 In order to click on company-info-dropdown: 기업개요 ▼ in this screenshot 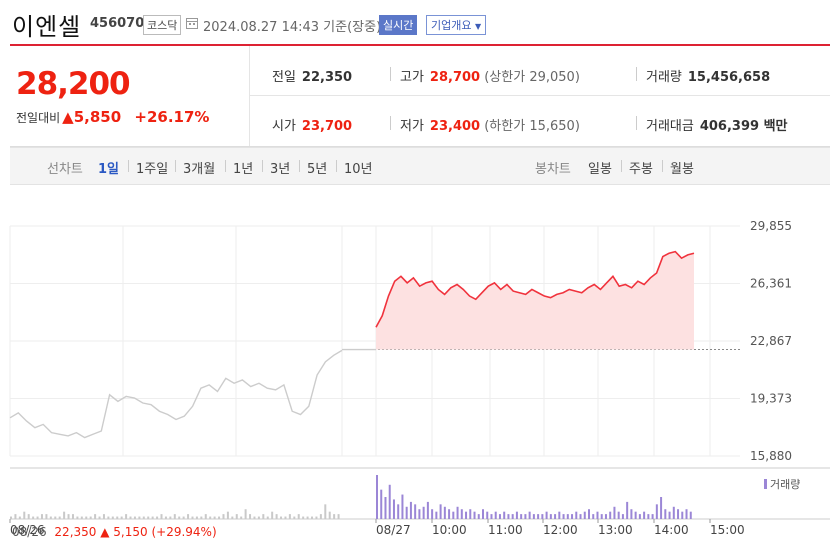, I will do `click(456, 25)`.